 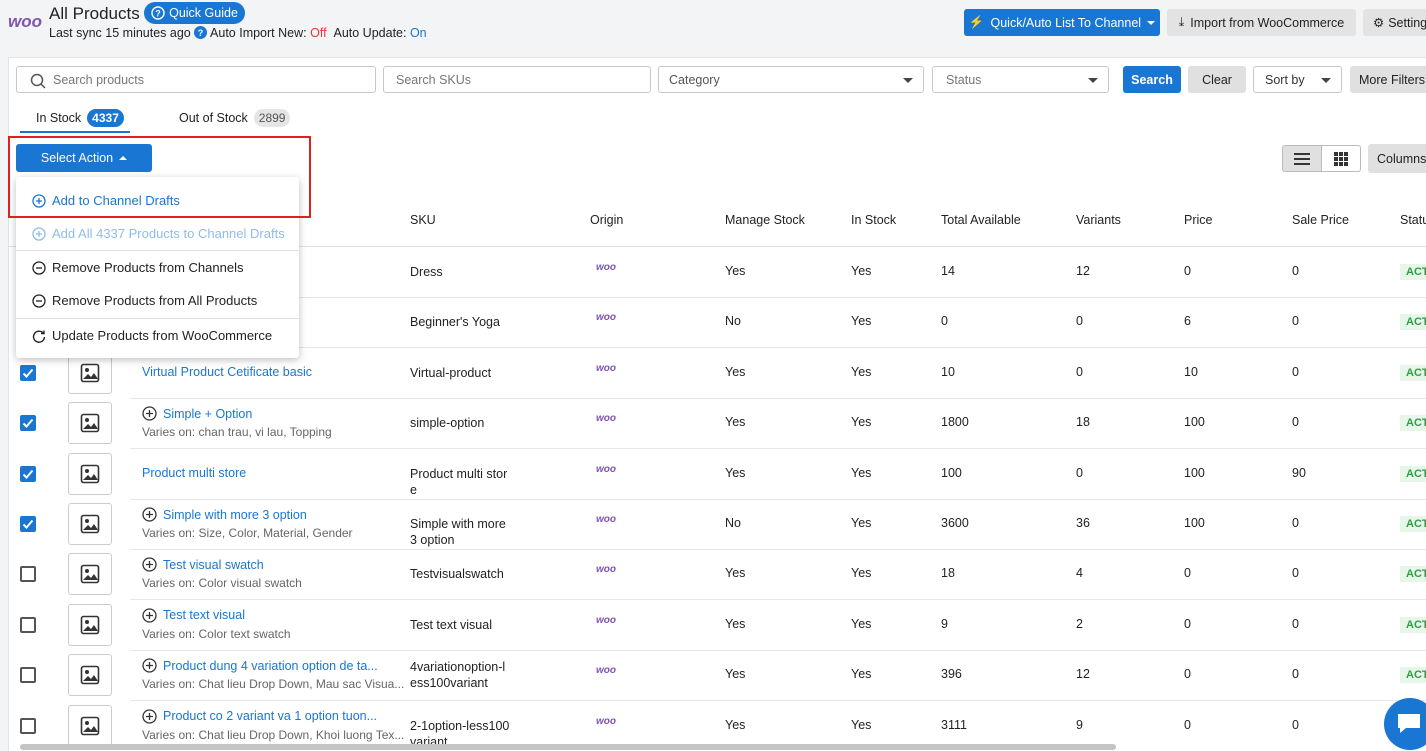 I want to click on price: 10, so click(x=1191, y=371).